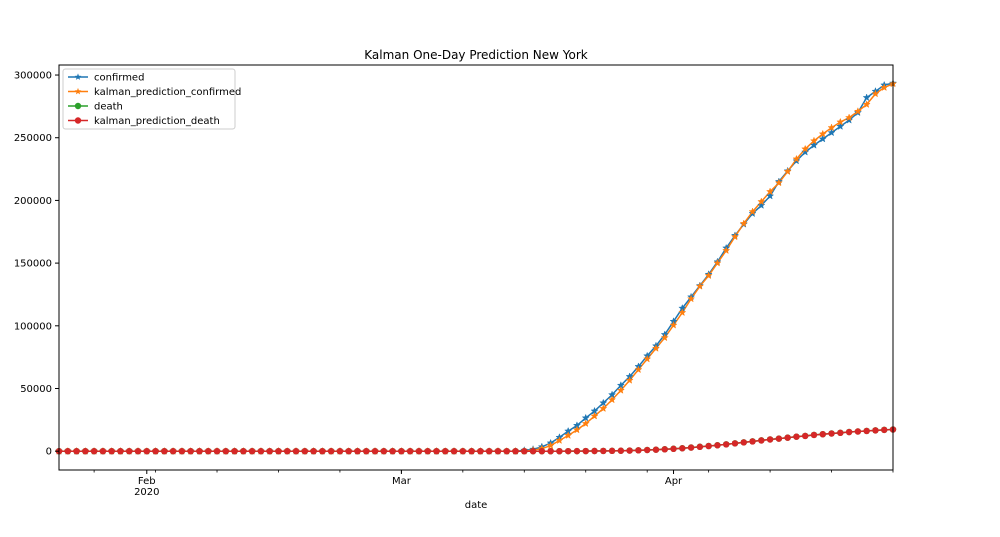 The image size is (1000, 537). Describe the element at coordinates (476, 440) in the screenshot. I see `series-markers-kalman_prediction_death` at that location.